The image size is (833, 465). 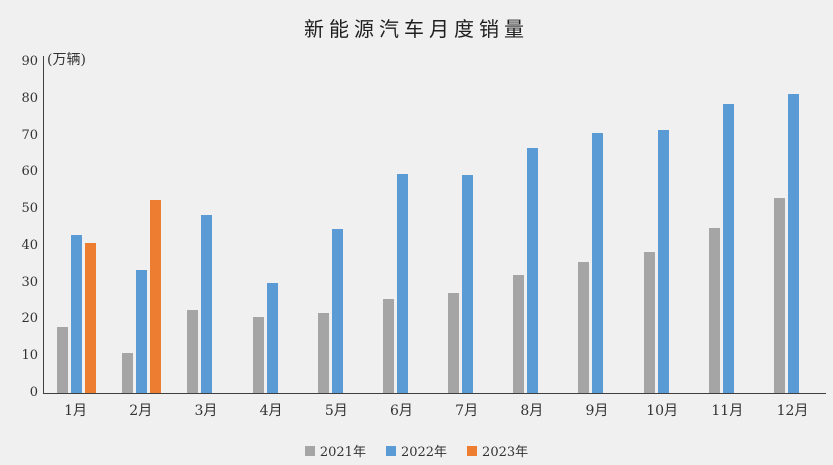 I want to click on legend: 2021年 2022年 2023年, so click(x=416, y=450).